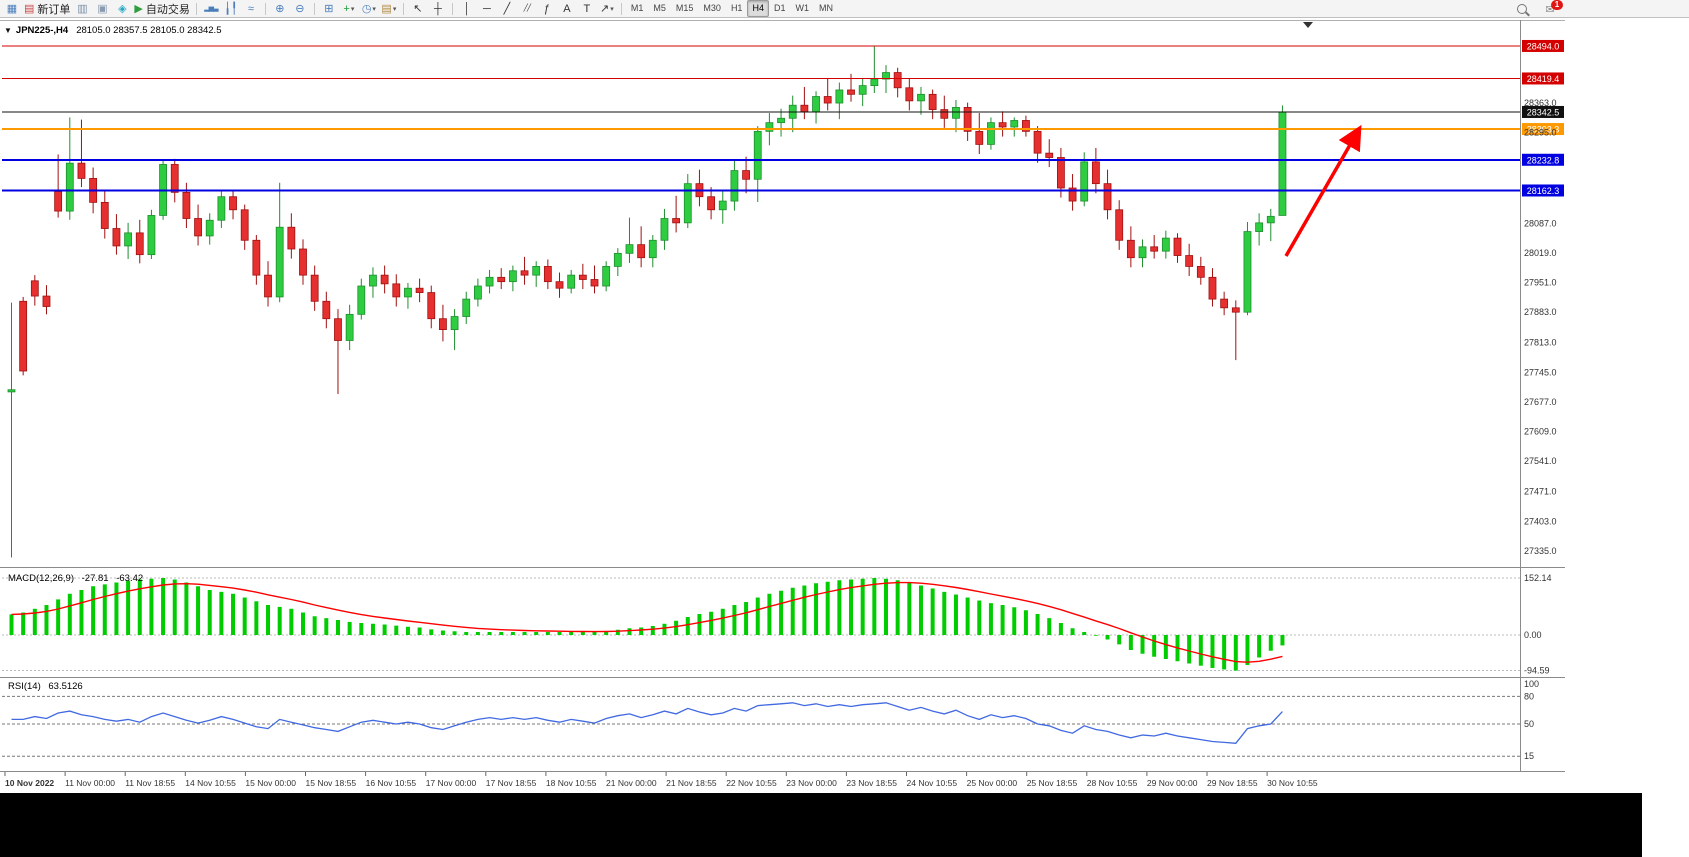 This screenshot has height=857, width=1689. What do you see at coordinates (684, 8) in the screenshot?
I see `timeframe-m15-button: M15` at bounding box center [684, 8].